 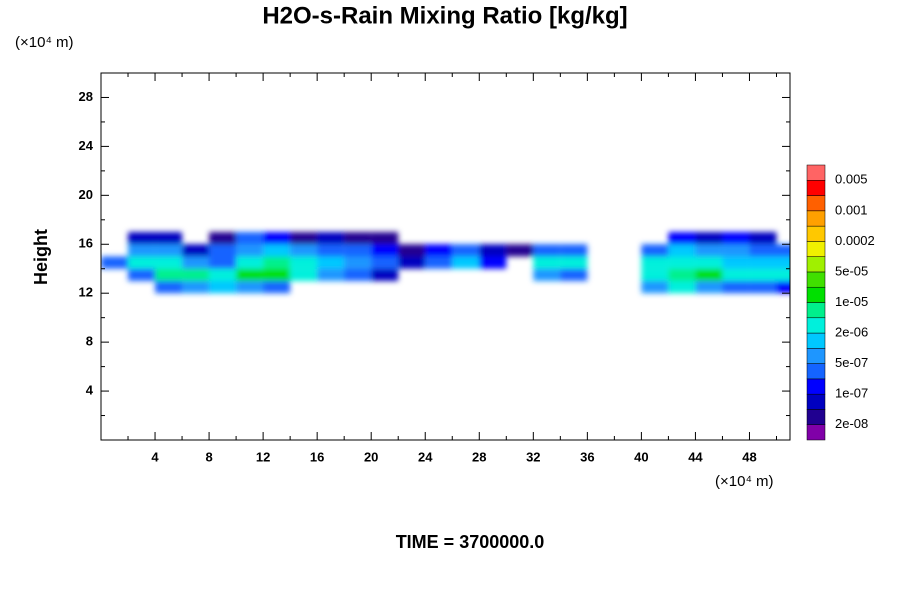 What do you see at coordinates (444, 15) in the screenshot?
I see `chart-title: H2O-s-Rain Mixing Ratio [kg/kg]` at bounding box center [444, 15].